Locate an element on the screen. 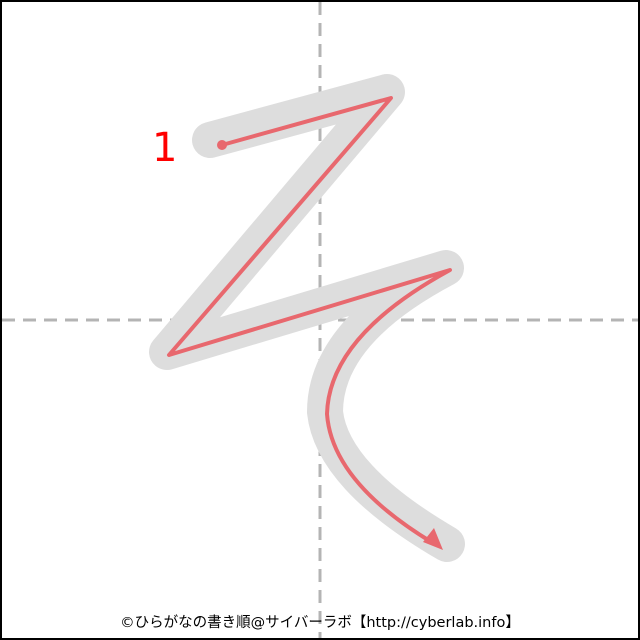  stroke-number-label: 1 is located at coordinates (165, 148).